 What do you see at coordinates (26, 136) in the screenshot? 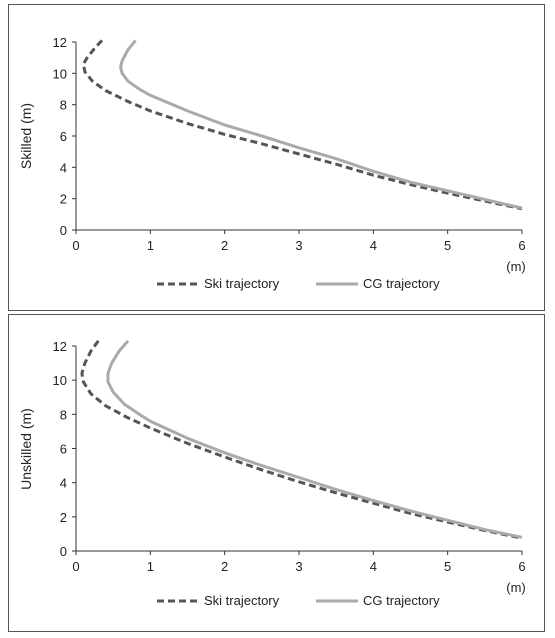
I see `y-axis-label: Skilled (m)` at bounding box center [26, 136].